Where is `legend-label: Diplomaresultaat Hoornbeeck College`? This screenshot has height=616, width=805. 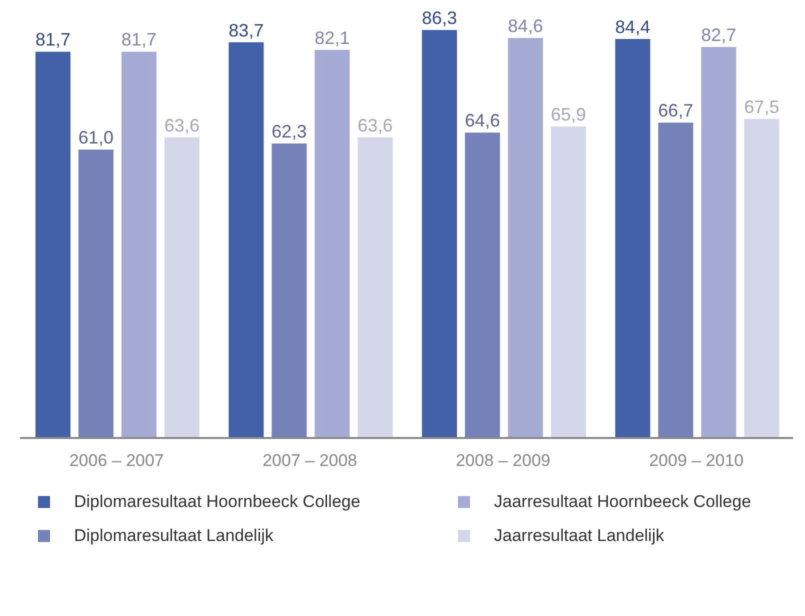
legend-label: Diplomaresultaat Hoornbeeck College is located at coordinates (217, 502).